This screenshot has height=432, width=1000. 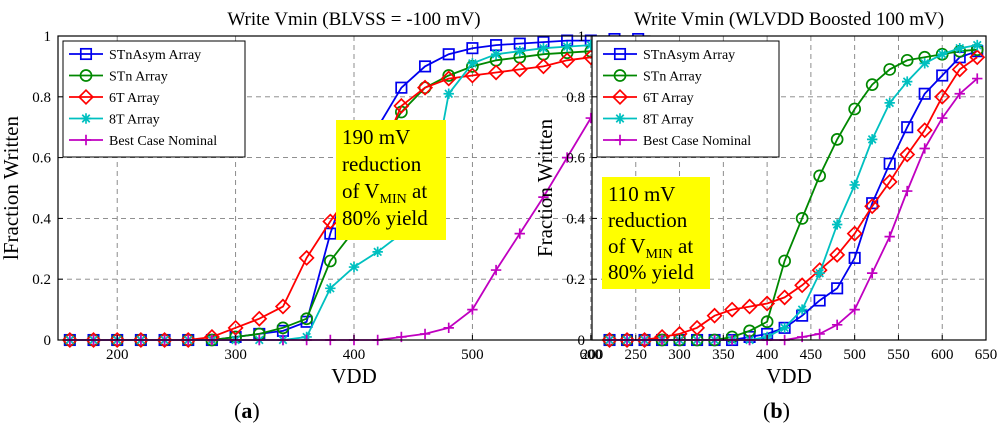 What do you see at coordinates (942, 355) in the screenshot?
I see `x-tick-label: 600` at bounding box center [942, 355].